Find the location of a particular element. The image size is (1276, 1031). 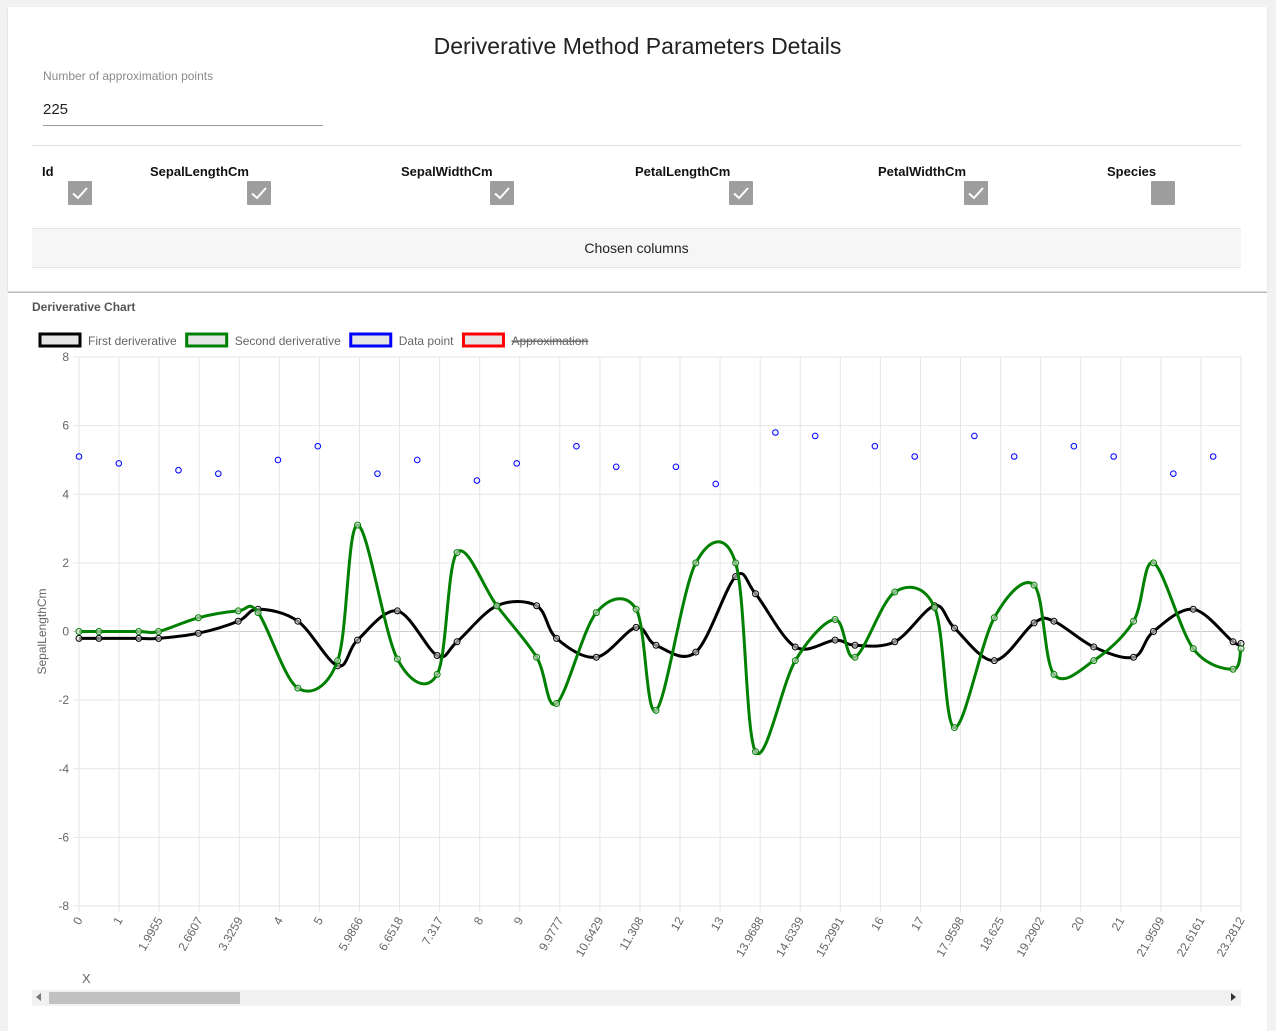

legend-item-first-deriverative: First deriverative is located at coordinates (107, 340).